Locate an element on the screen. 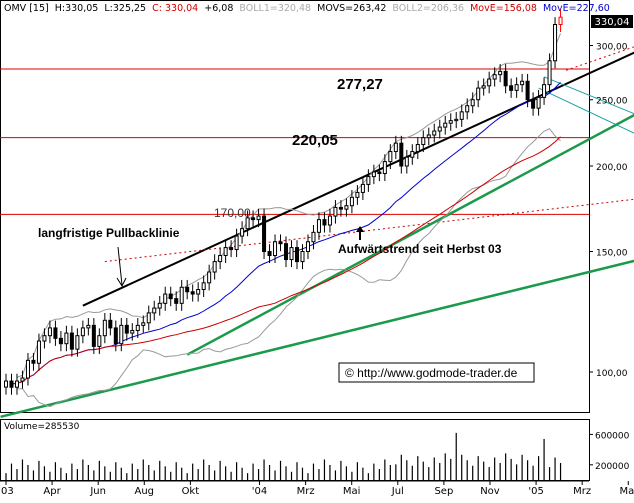  price-tick-label: 250,00 is located at coordinates (612, 102).